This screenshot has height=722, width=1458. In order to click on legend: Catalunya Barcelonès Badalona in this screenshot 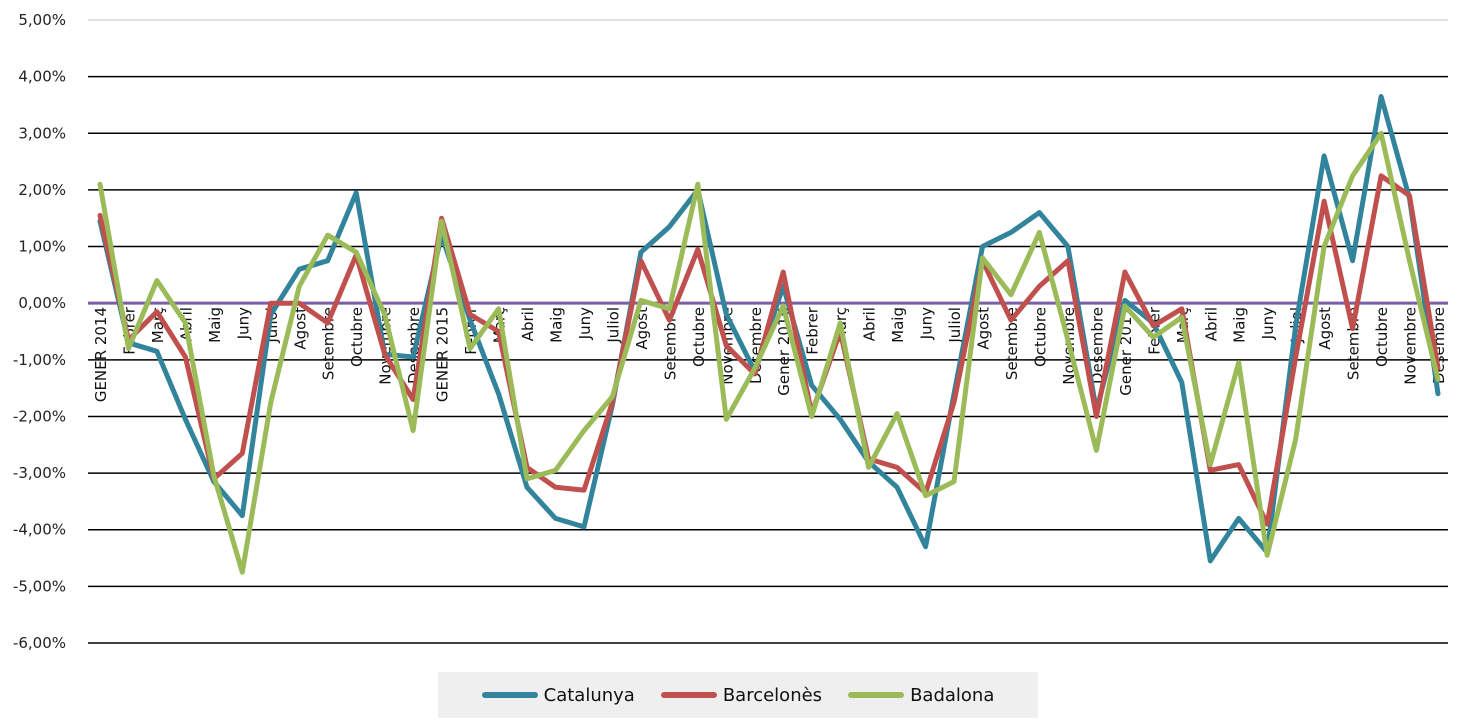, I will do `click(738, 695)`.